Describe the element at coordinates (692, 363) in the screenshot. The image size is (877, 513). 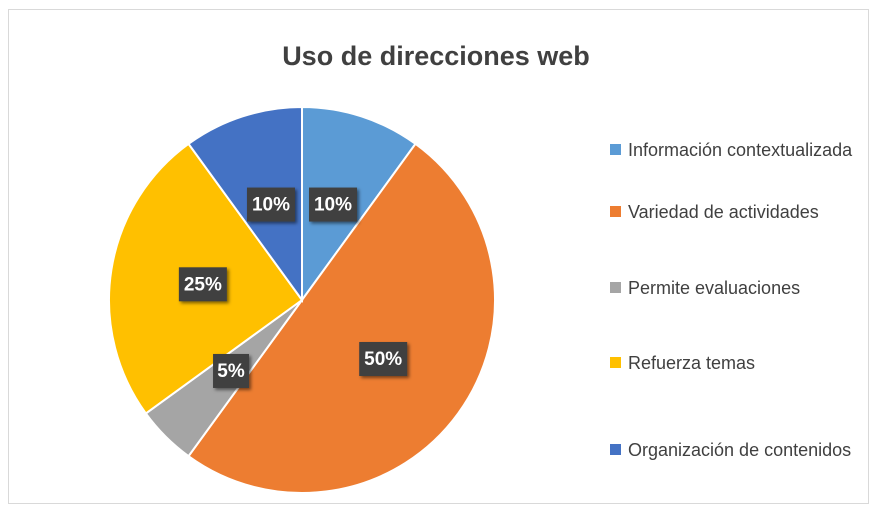
I see `legend-label: Refuerza temas` at that location.